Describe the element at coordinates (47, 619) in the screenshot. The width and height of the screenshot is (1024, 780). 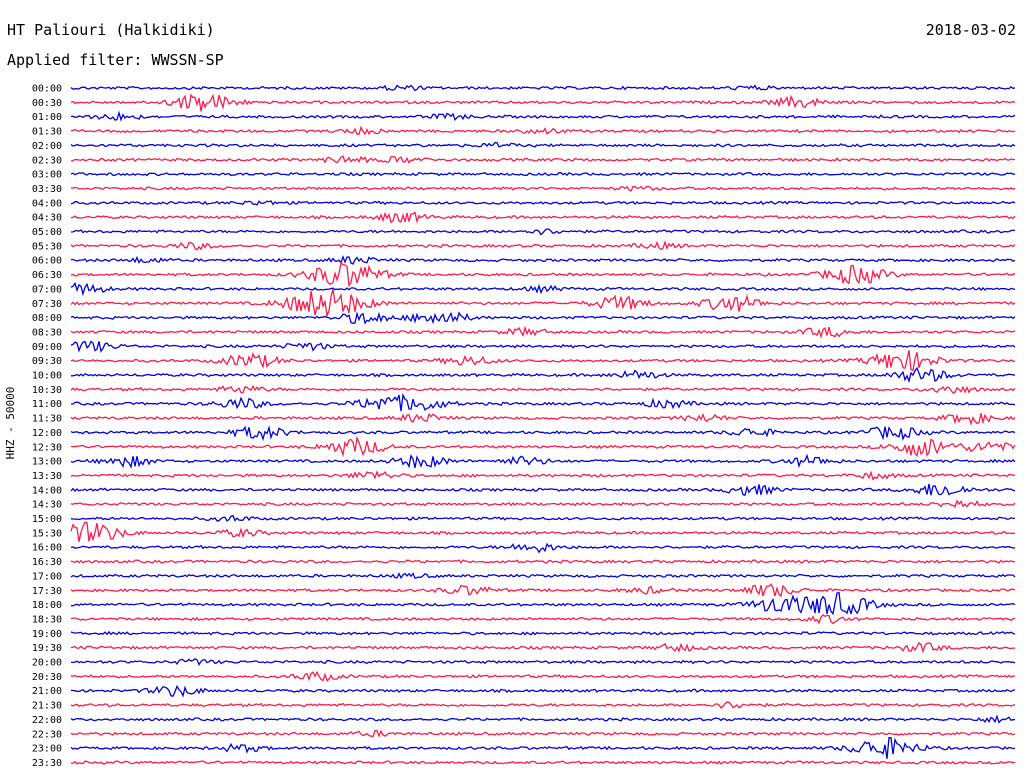
I see `time-label: 18:30` at that location.